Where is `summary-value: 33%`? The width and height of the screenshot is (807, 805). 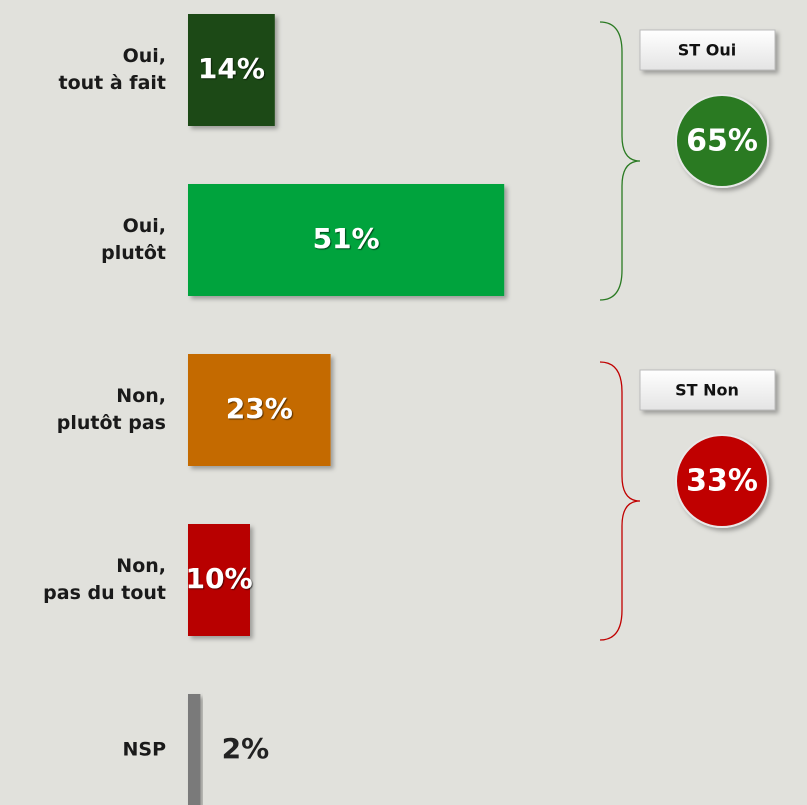 summary-value: 33% is located at coordinates (722, 481).